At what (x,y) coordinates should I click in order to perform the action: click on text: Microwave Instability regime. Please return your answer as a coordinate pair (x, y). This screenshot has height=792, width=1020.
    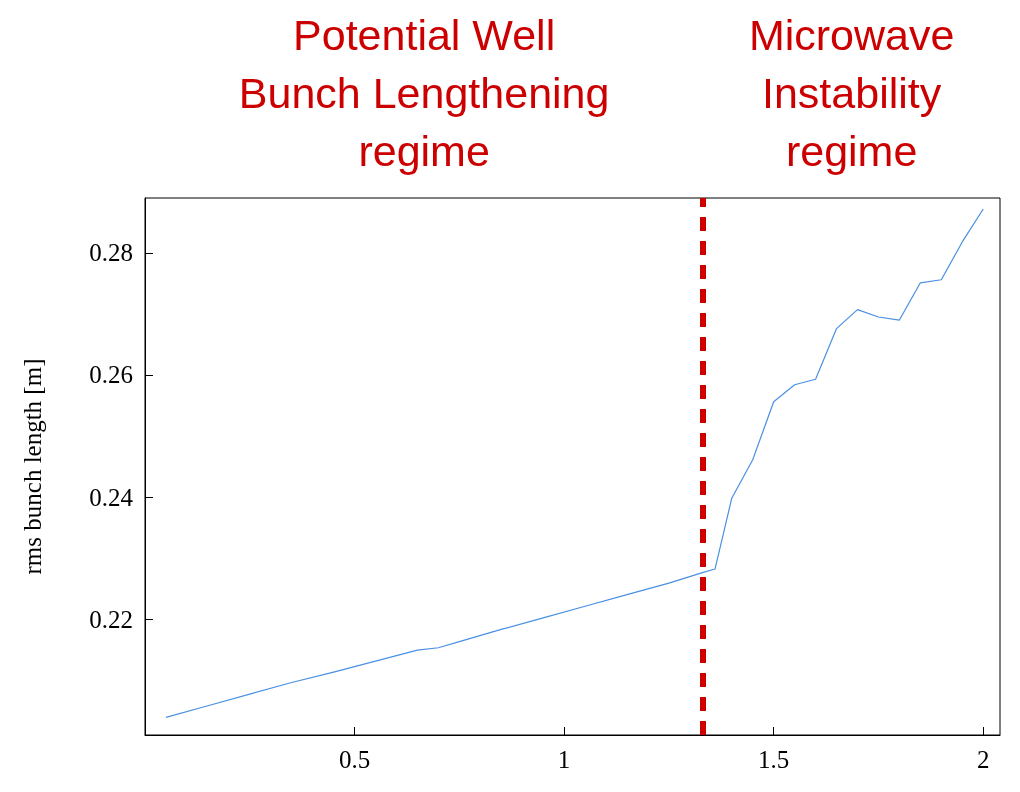
    Looking at the image, I should click on (851, 93).